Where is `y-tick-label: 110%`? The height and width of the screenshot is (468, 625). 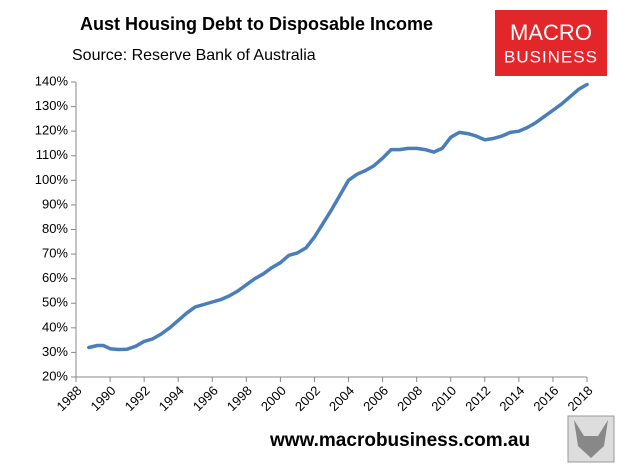
y-tick-label: 110% is located at coordinates (52, 154).